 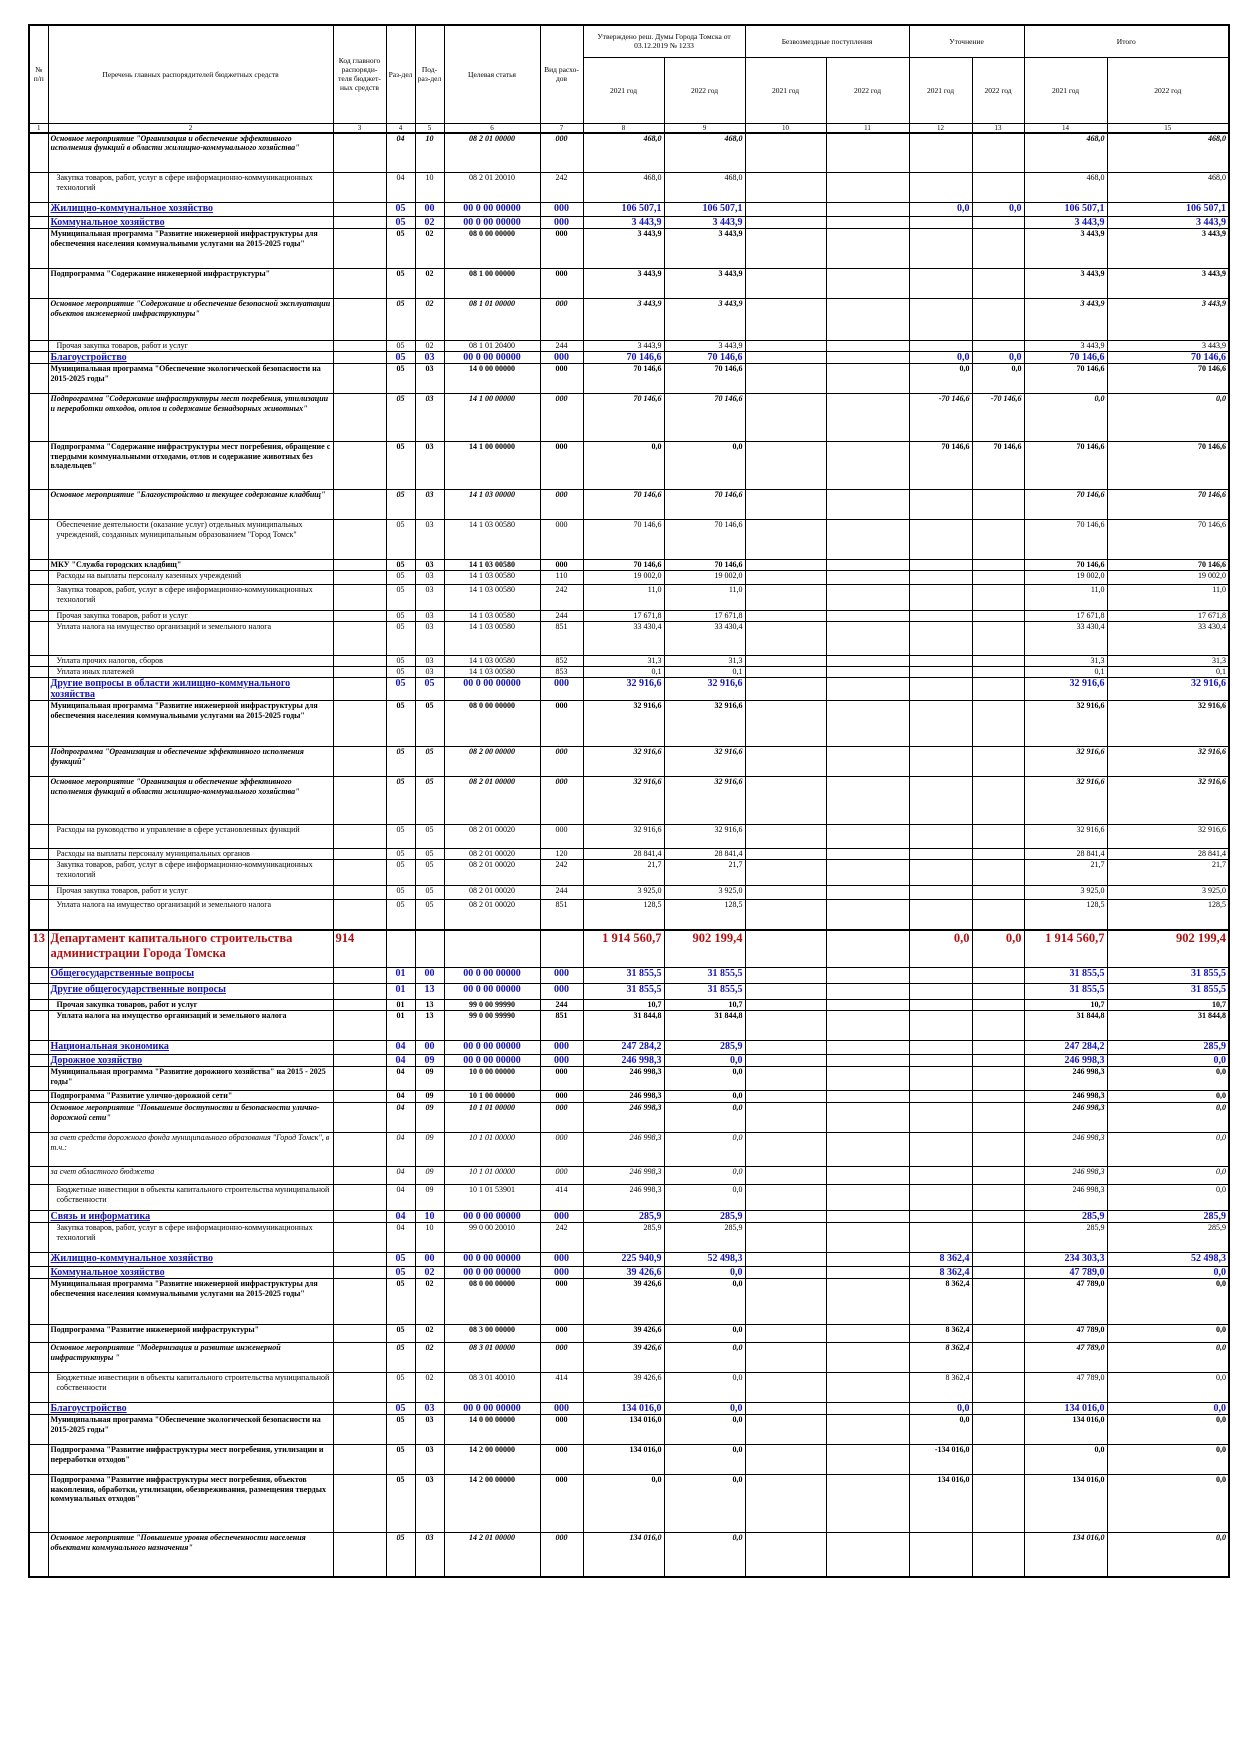 What do you see at coordinates (1065, 209) in the screenshot?
I see `row-itogo-2021: 106 507,1` at bounding box center [1065, 209].